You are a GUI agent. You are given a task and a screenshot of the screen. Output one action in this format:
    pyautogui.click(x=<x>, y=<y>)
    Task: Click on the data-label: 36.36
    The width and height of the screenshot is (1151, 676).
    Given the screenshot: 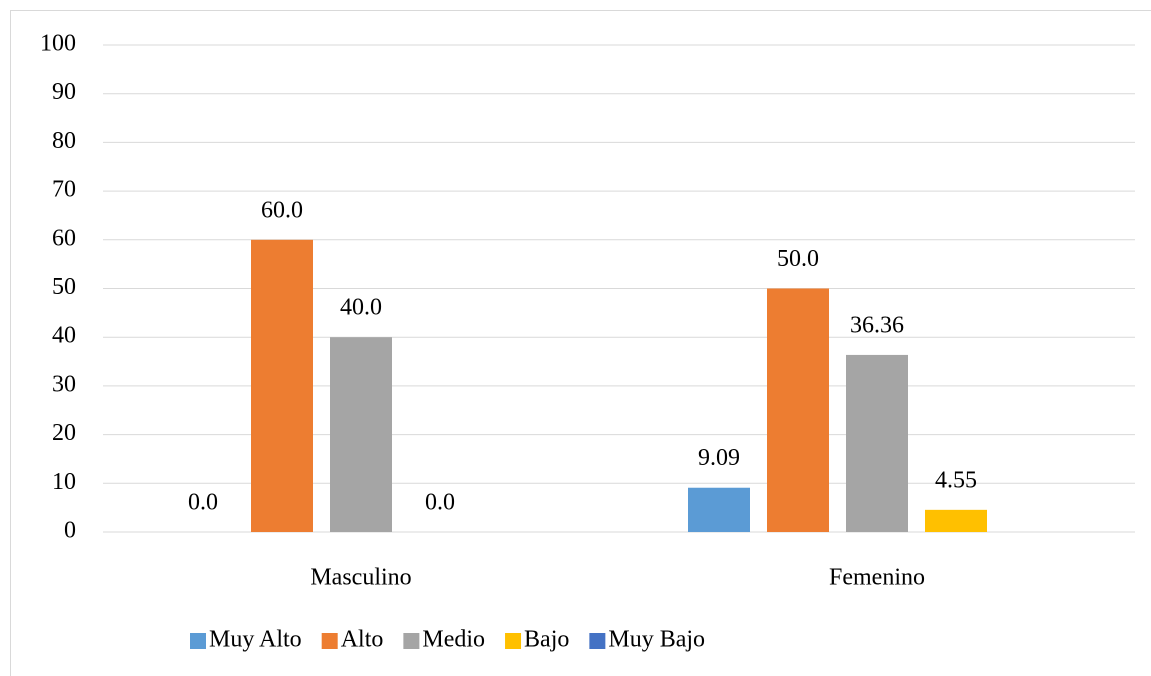 What is the action you would take?
    pyautogui.click(x=877, y=325)
    